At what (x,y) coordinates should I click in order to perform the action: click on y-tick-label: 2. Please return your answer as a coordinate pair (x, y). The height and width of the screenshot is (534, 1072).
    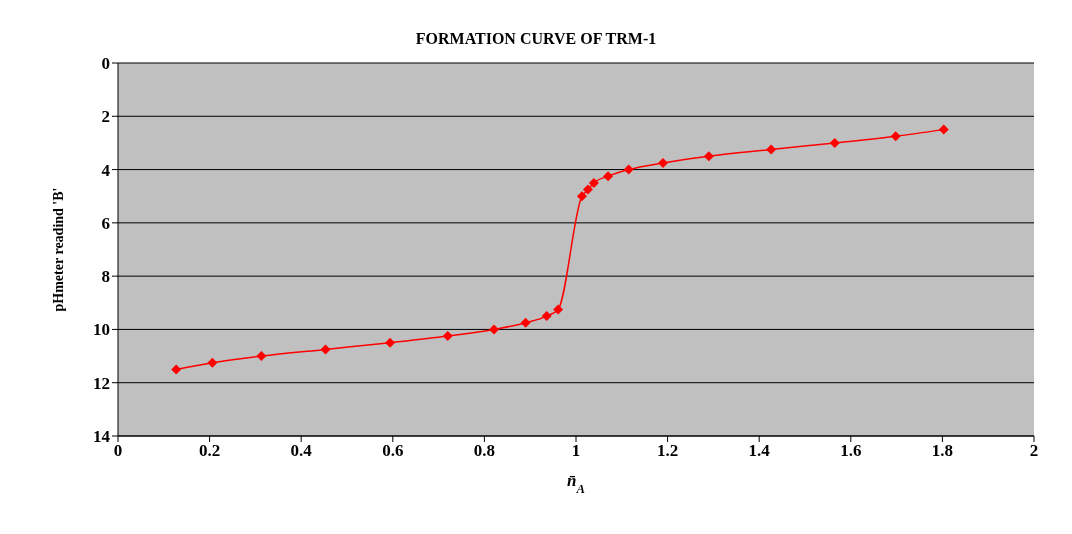
    Looking at the image, I should click on (105, 117).